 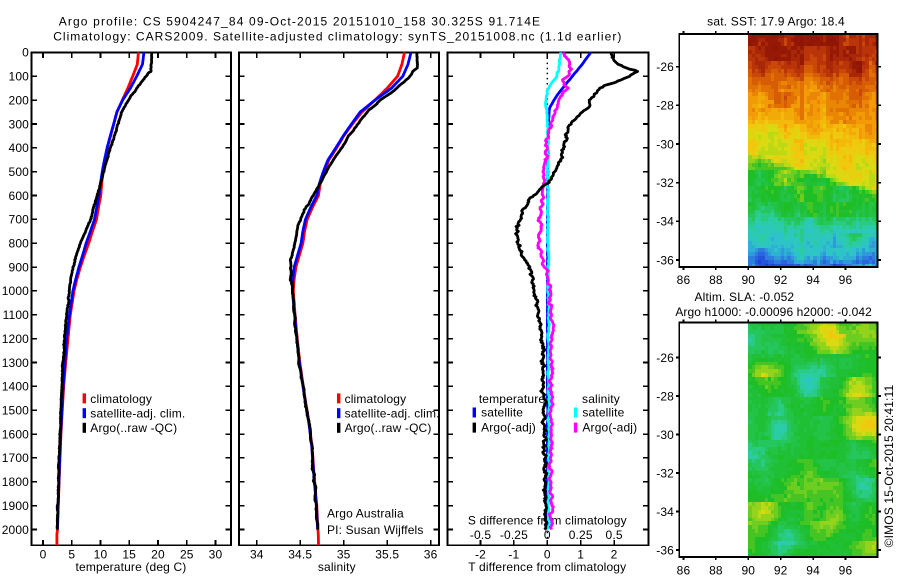 I want to click on svg-text: 35, so click(x=344, y=555).